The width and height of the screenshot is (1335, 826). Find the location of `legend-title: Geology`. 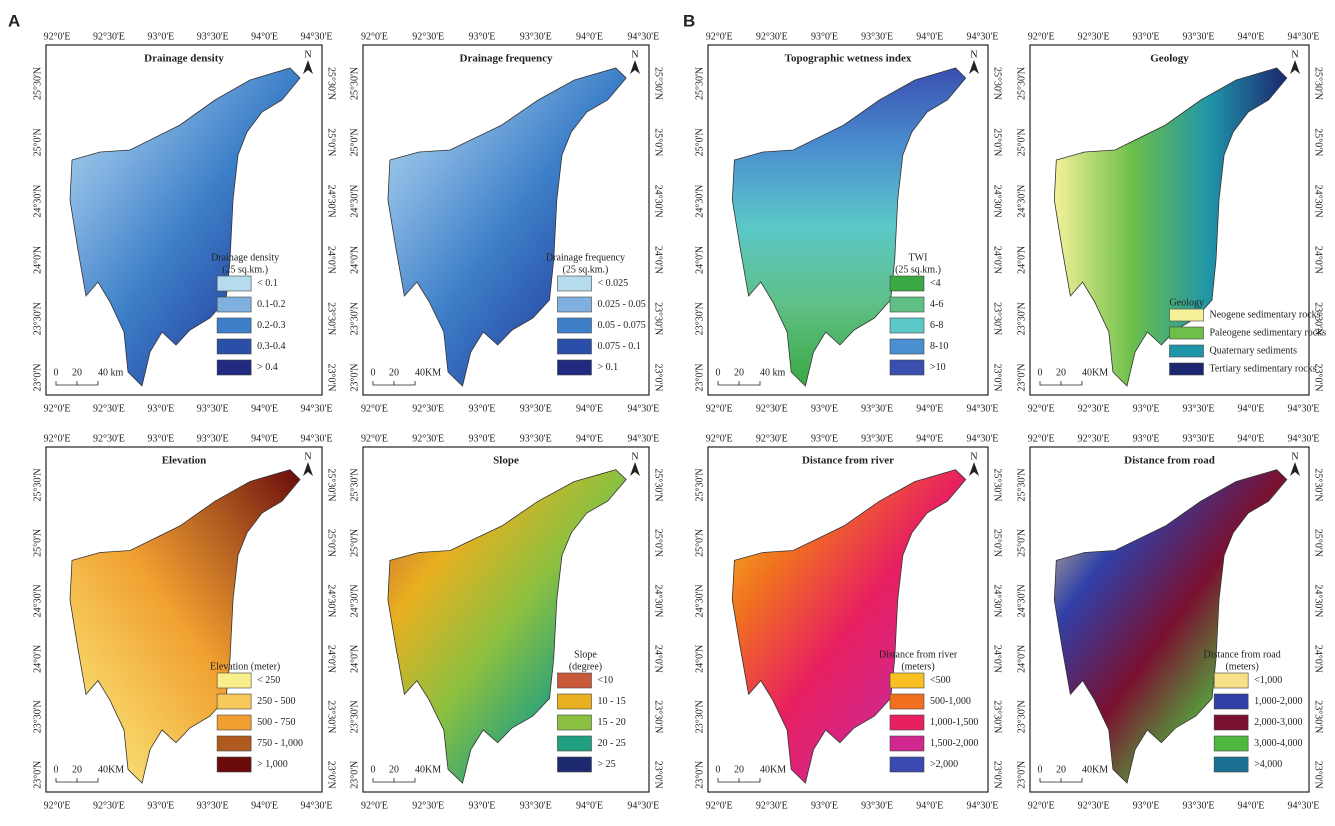

legend-title: Geology is located at coordinates (1187, 302).